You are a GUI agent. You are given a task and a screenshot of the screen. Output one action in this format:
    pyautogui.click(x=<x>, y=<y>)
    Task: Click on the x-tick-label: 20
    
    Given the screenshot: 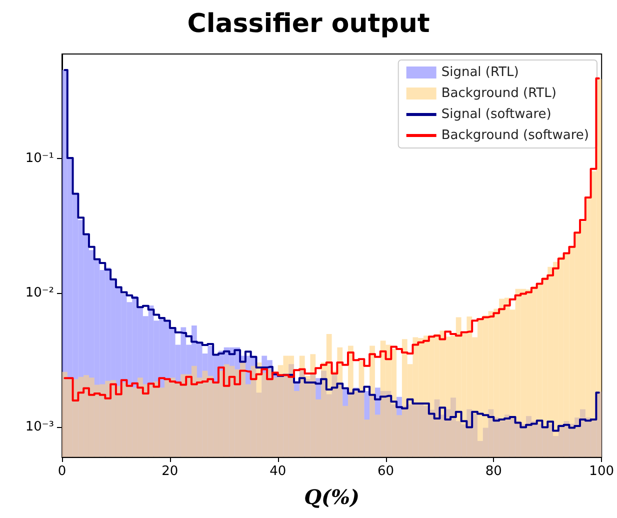 What is the action you would take?
    pyautogui.click(x=170, y=471)
    